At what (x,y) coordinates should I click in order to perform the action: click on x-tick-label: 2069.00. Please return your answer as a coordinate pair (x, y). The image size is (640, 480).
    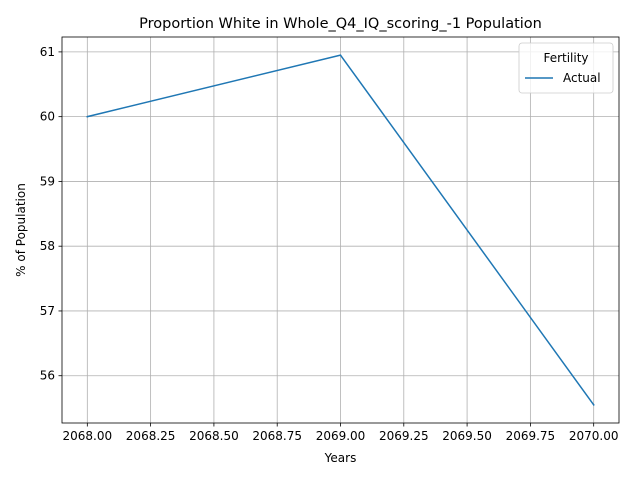
    Looking at the image, I should click on (341, 436).